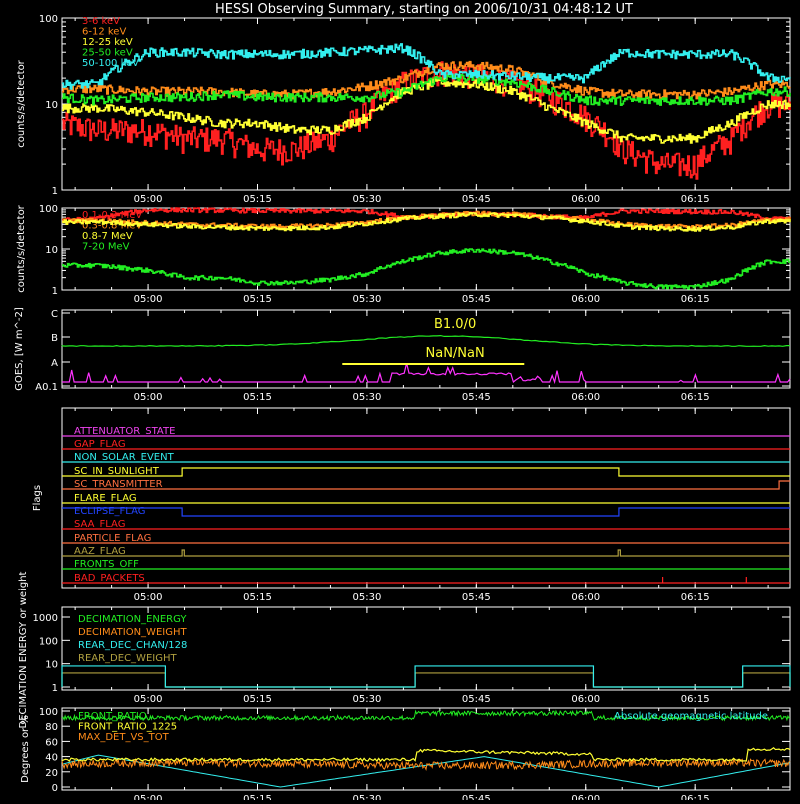  I want to click on goes-xtick-label: 06:00, so click(585, 397).